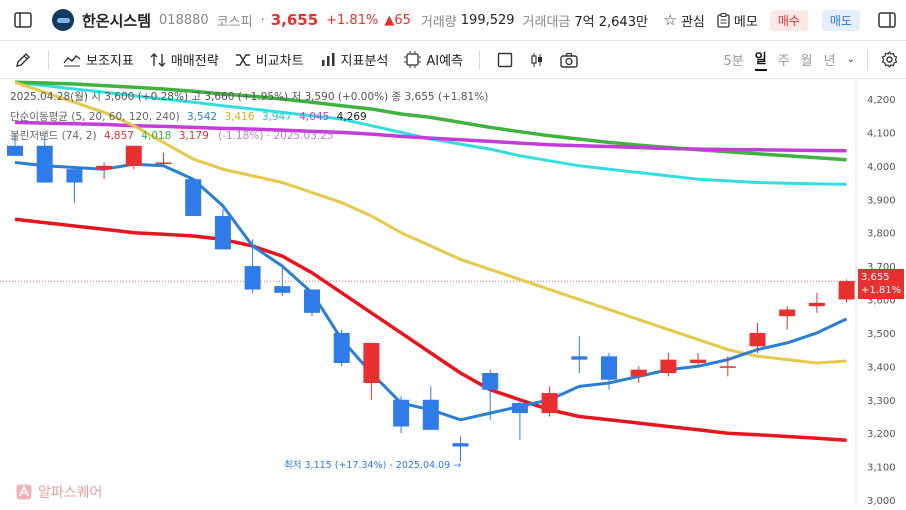  What do you see at coordinates (881, 133) in the screenshot?
I see `y-tick-label: 4,100` at bounding box center [881, 133].